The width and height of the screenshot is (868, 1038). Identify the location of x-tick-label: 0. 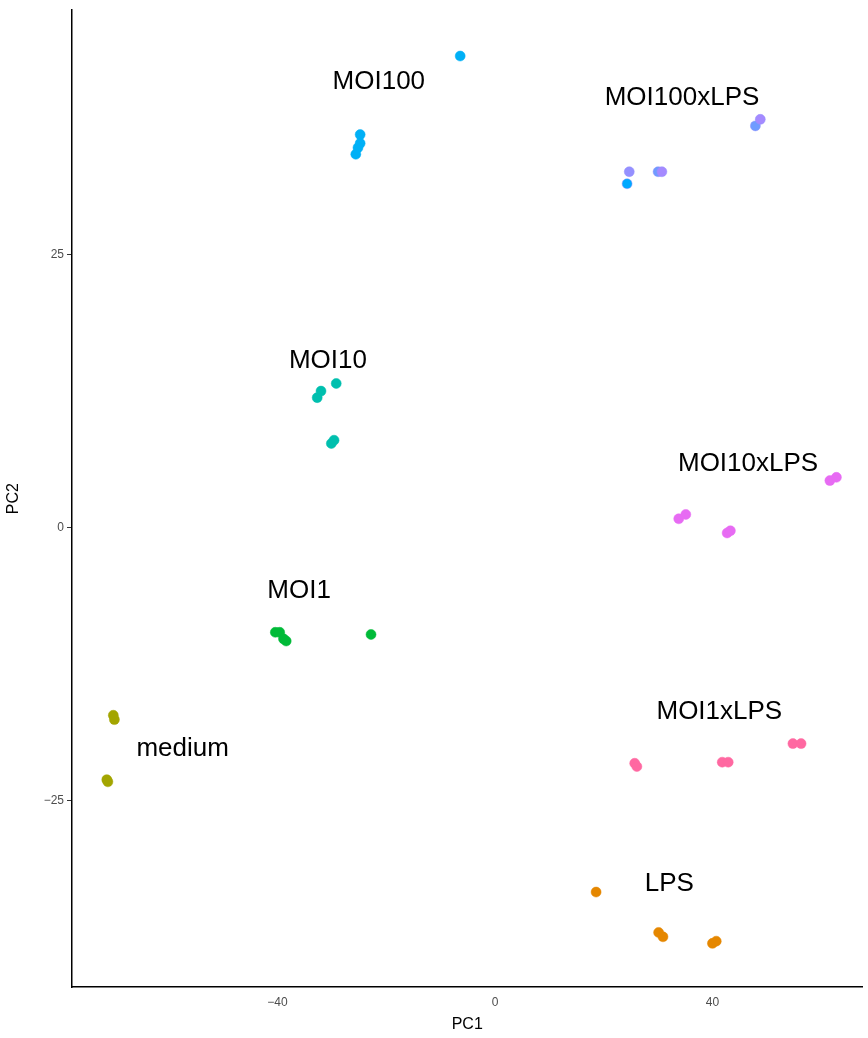
(495, 1001).